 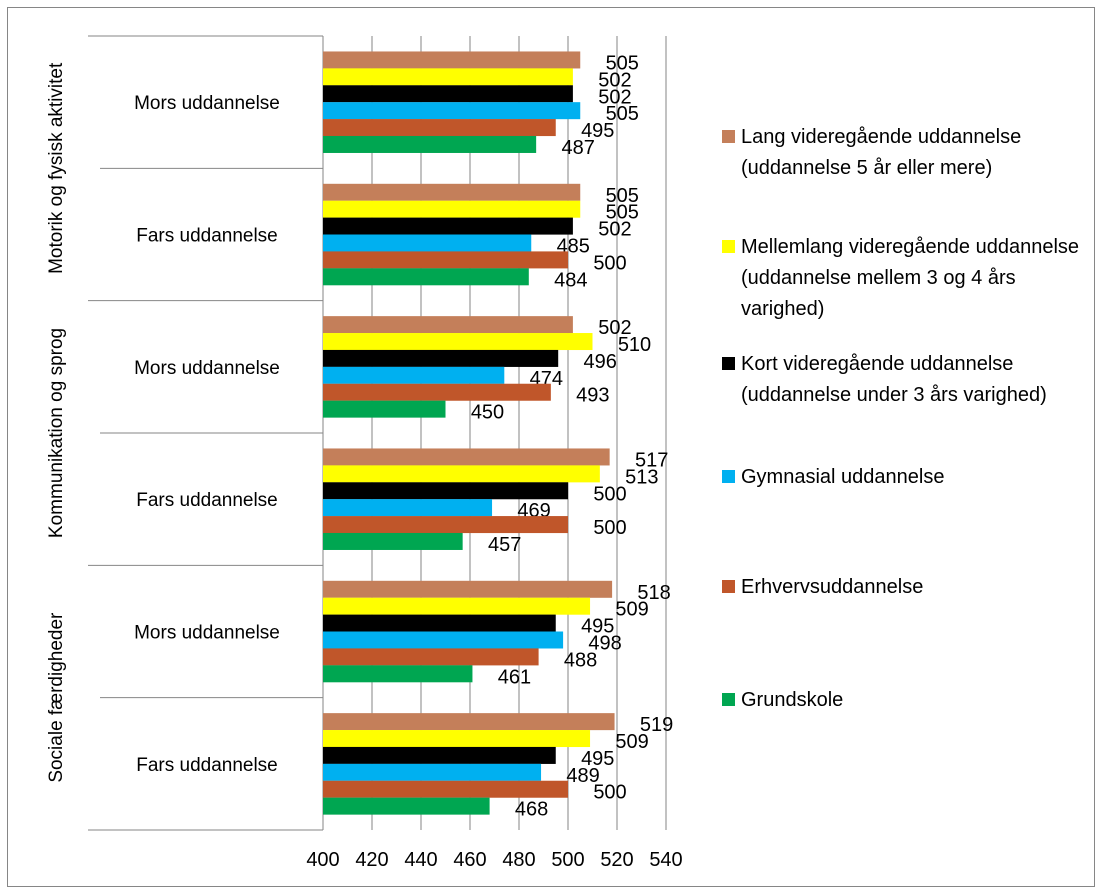 What do you see at coordinates (792, 700) in the screenshot?
I see `legend-label: Grundskole` at bounding box center [792, 700].